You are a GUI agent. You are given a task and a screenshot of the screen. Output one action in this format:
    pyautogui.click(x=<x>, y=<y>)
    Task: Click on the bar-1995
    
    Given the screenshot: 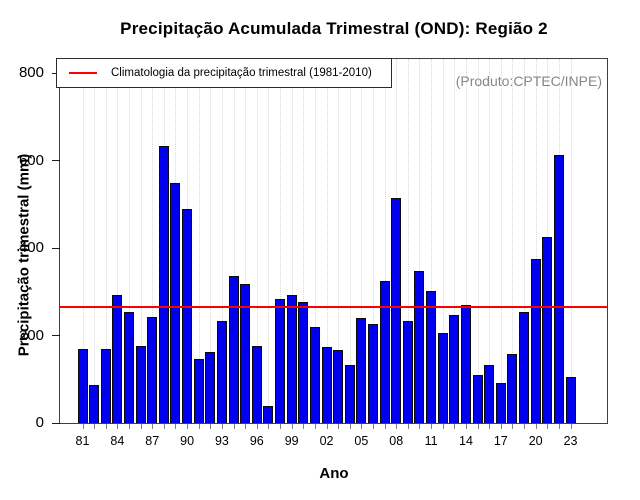 What is the action you would take?
    pyautogui.click(x=245, y=353)
    